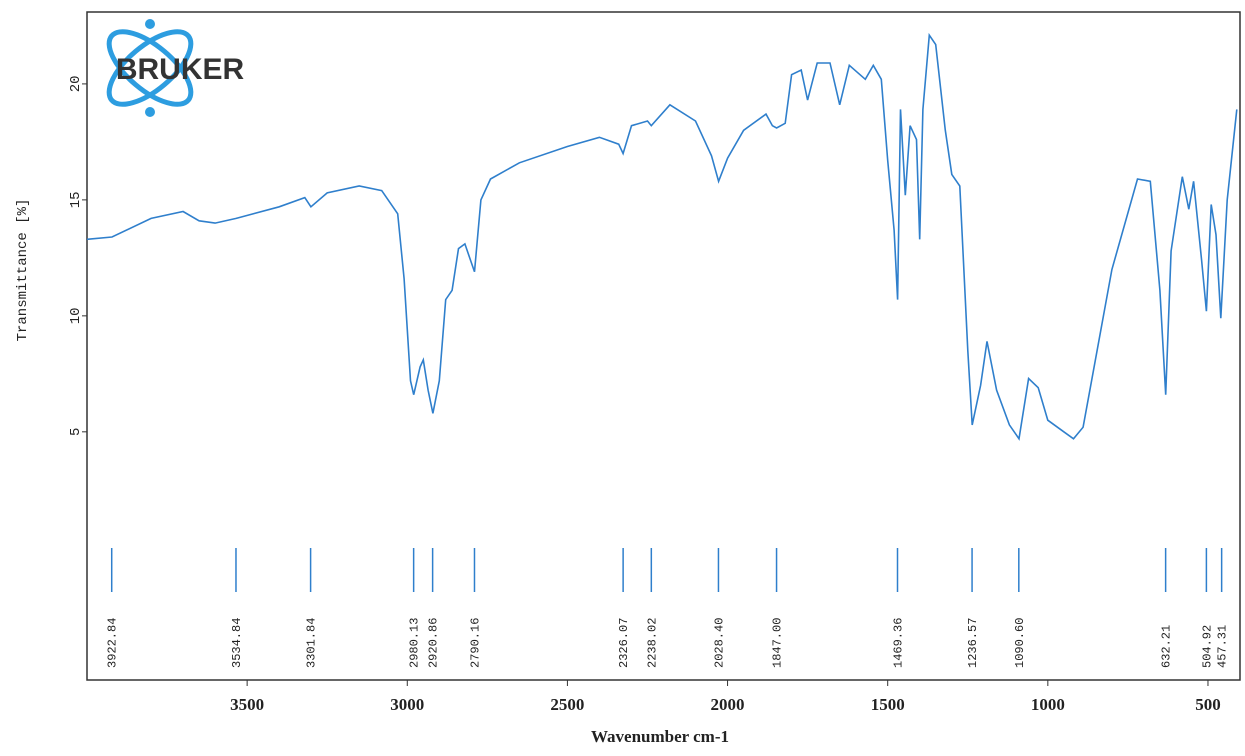 Image resolution: width=1245 pixels, height=756 pixels. I want to click on x-tick-label: 3000, so click(407, 704).